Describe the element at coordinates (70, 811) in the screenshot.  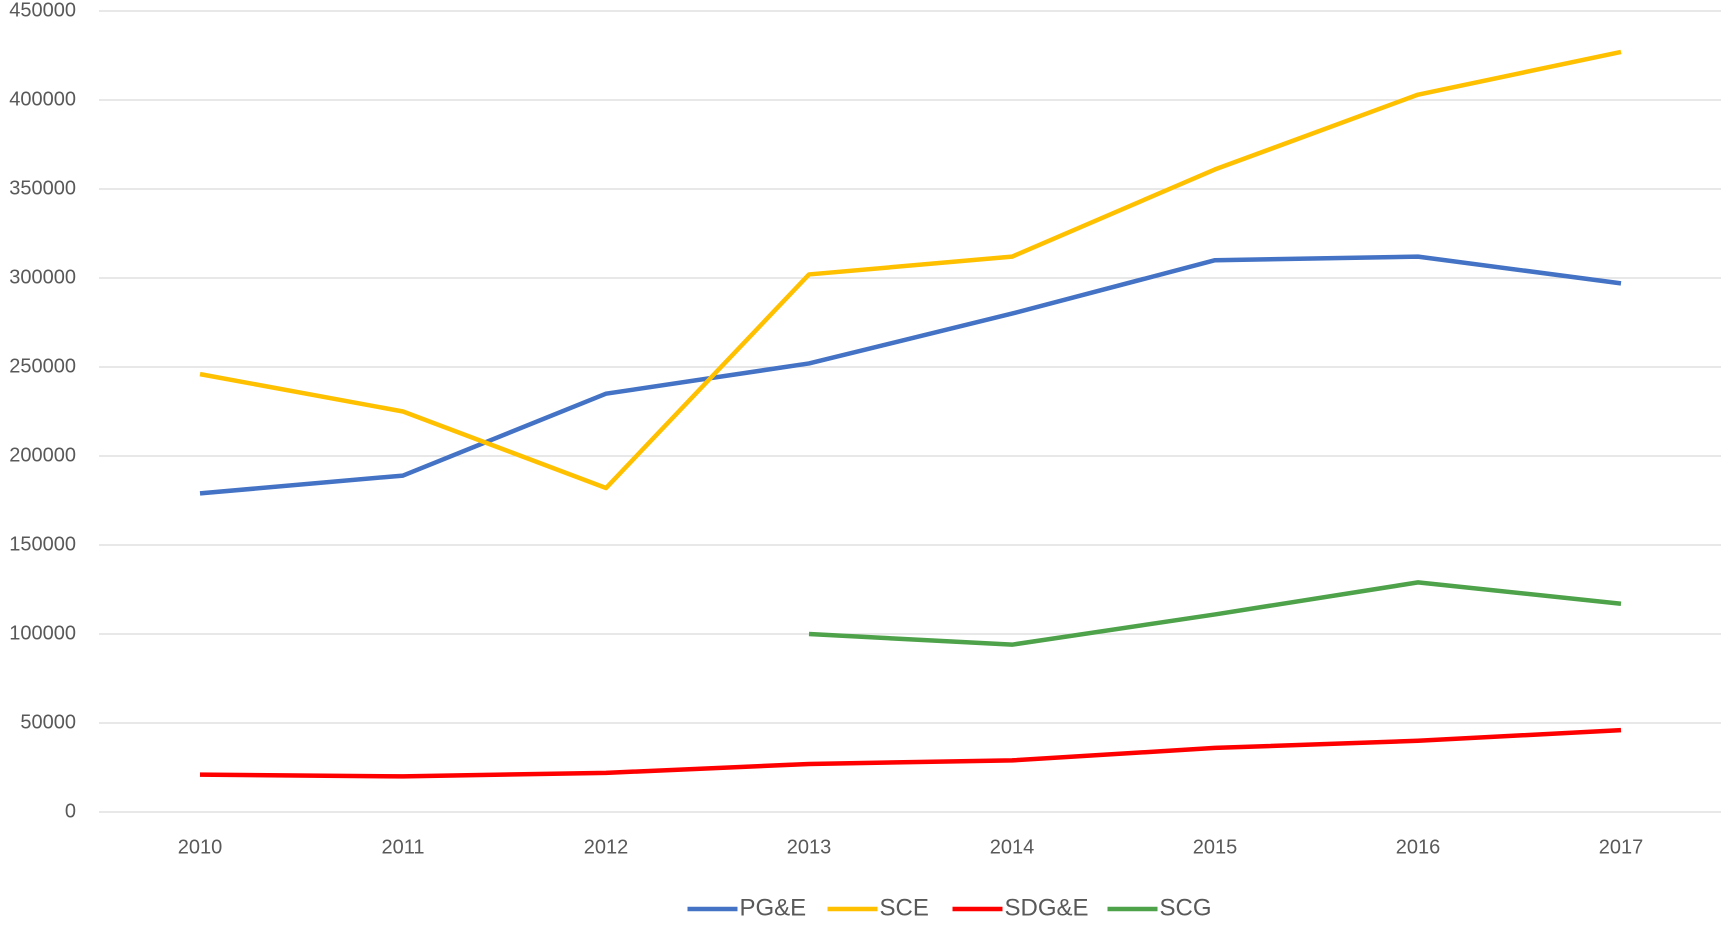
I see `y-tick-label: 0` at that location.